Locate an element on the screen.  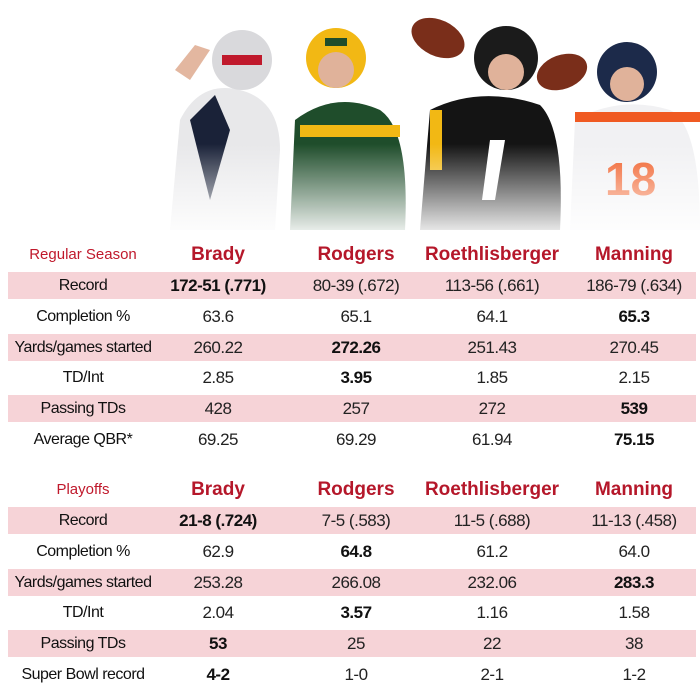
stat-cell: 186-79 (.634) is located at coordinates (634, 285).